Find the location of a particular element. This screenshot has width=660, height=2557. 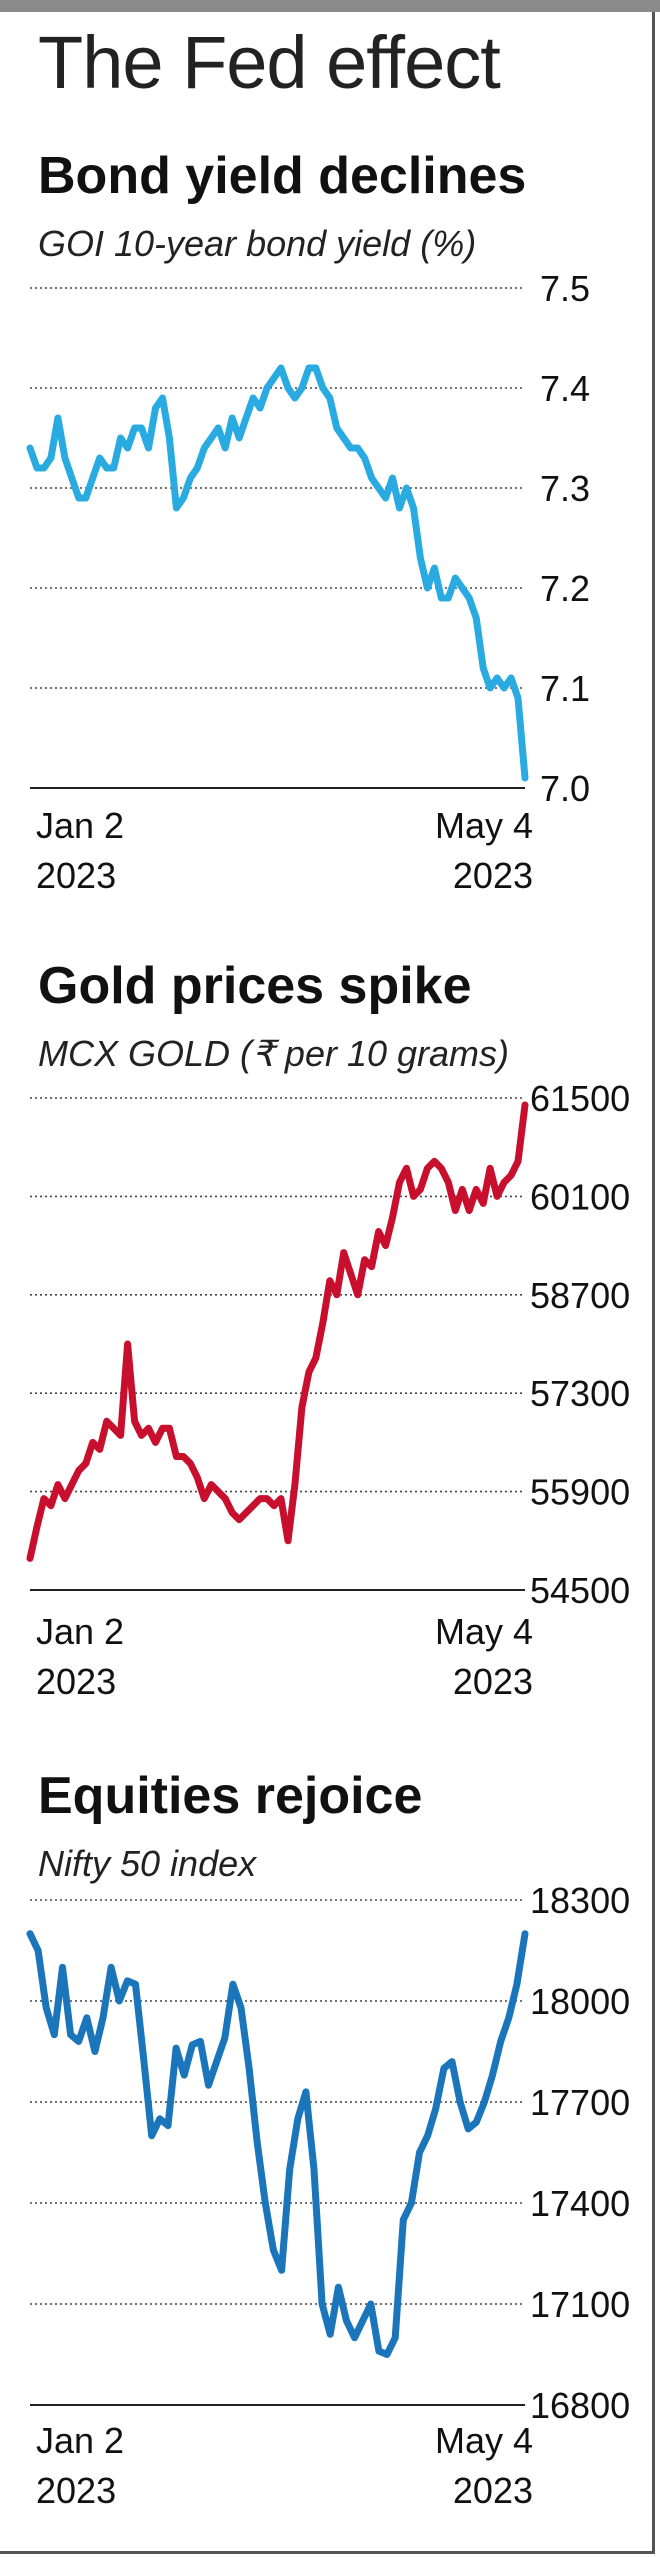

y-tick-label: 61500 is located at coordinates (580, 1098).